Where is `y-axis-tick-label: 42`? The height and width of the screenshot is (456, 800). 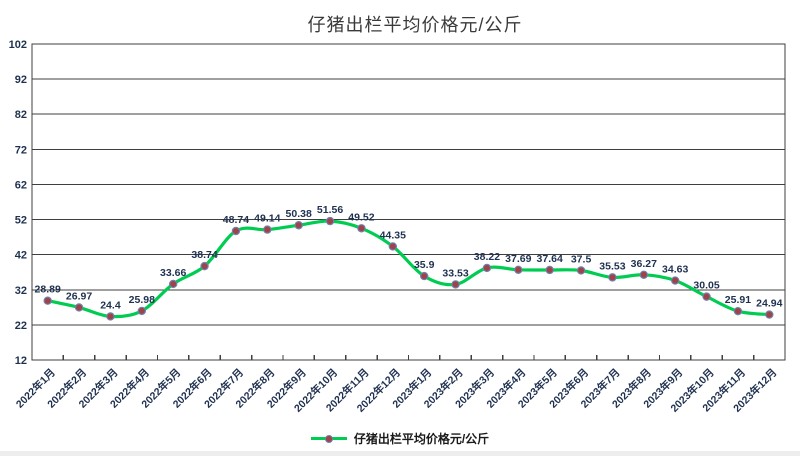
y-axis-tick-label: 42 is located at coordinates (21, 256).